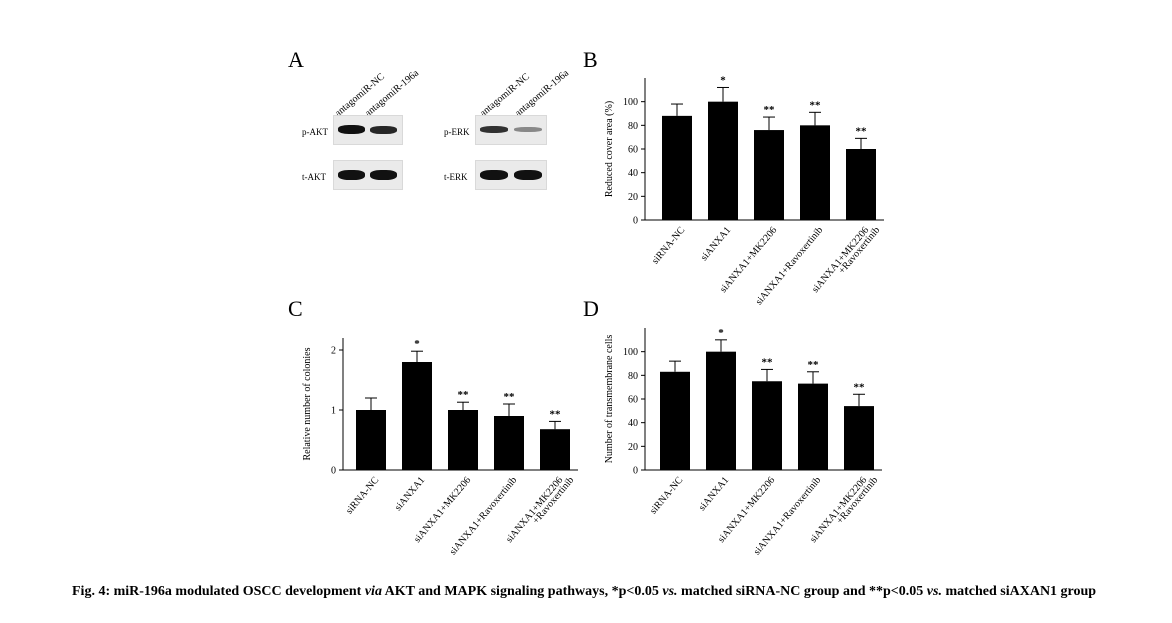 The image size is (1172, 623). What do you see at coordinates (788, 516) in the screenshot?
I see `x-tick-label-d: siANXA1+Ravoxertinib` at bounding box center [788, 516].